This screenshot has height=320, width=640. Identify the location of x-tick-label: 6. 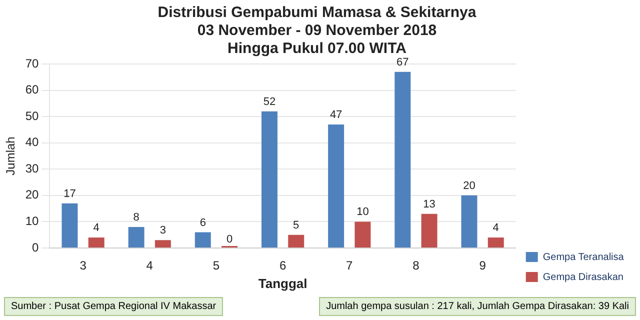
(282, 265).